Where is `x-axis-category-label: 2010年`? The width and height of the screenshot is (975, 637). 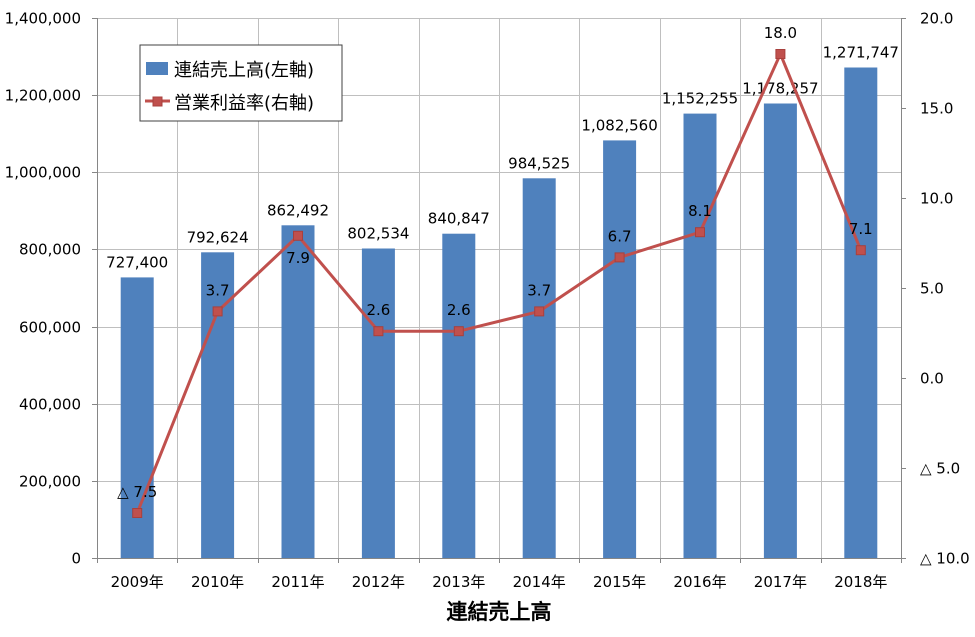 x-axis-category-label: 2010年 is located at coordinates (217, 582).